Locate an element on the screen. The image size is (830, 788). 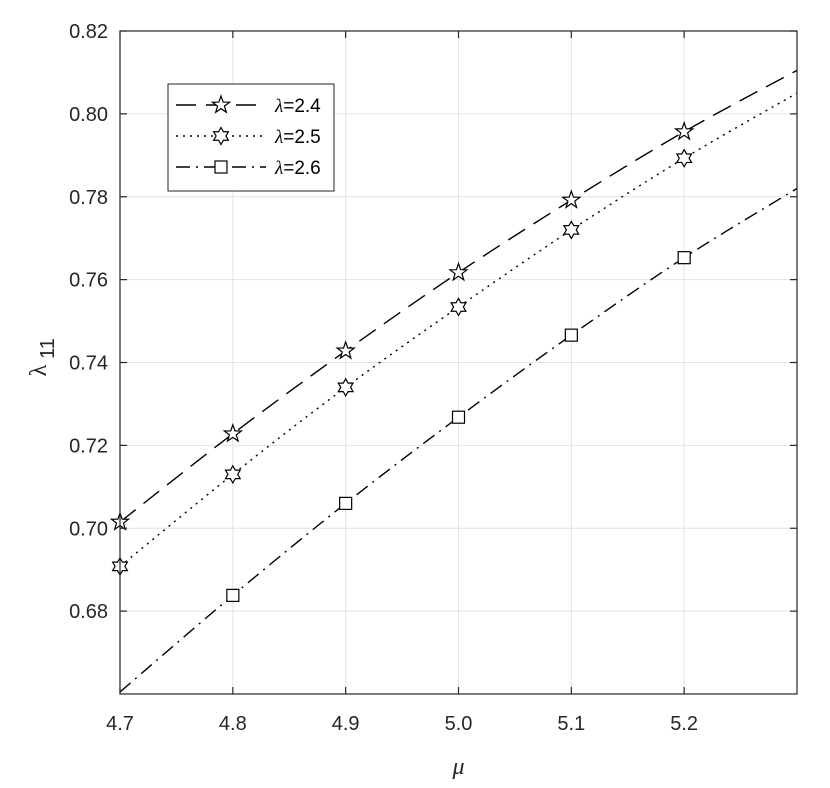
legend-label-2: λ=2.5 is located at coordinates (297, 137).